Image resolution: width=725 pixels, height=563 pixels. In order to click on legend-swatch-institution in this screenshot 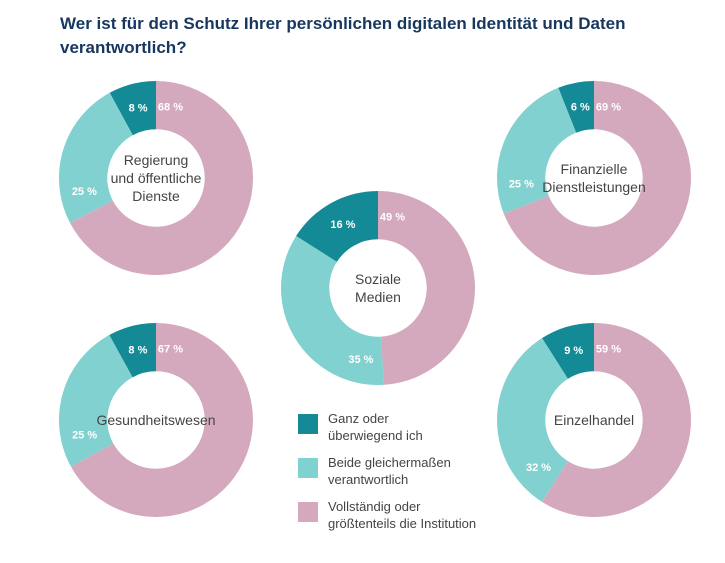, I will do `click(308, 512)`.